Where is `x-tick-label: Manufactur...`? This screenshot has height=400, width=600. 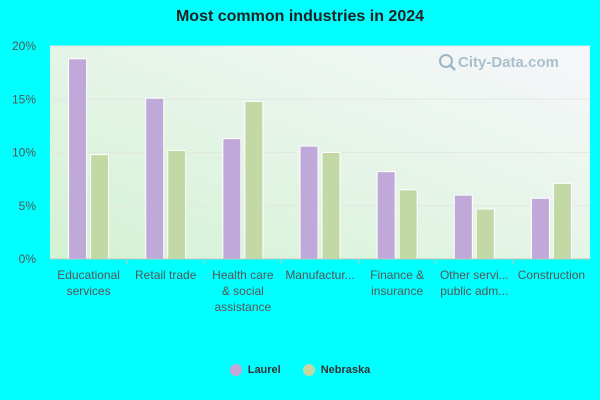
x-tick-label: Manufactur... is located at coordinates (319, 275).